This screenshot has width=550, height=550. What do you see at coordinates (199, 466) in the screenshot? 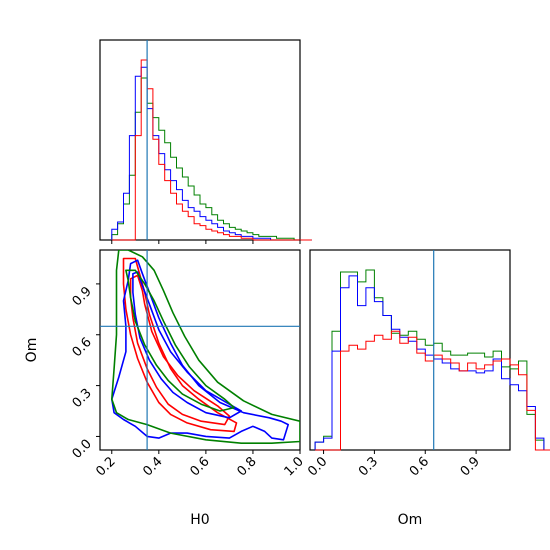
I see `tick-label-h0: 0.6` at bounding box center [199, 466].